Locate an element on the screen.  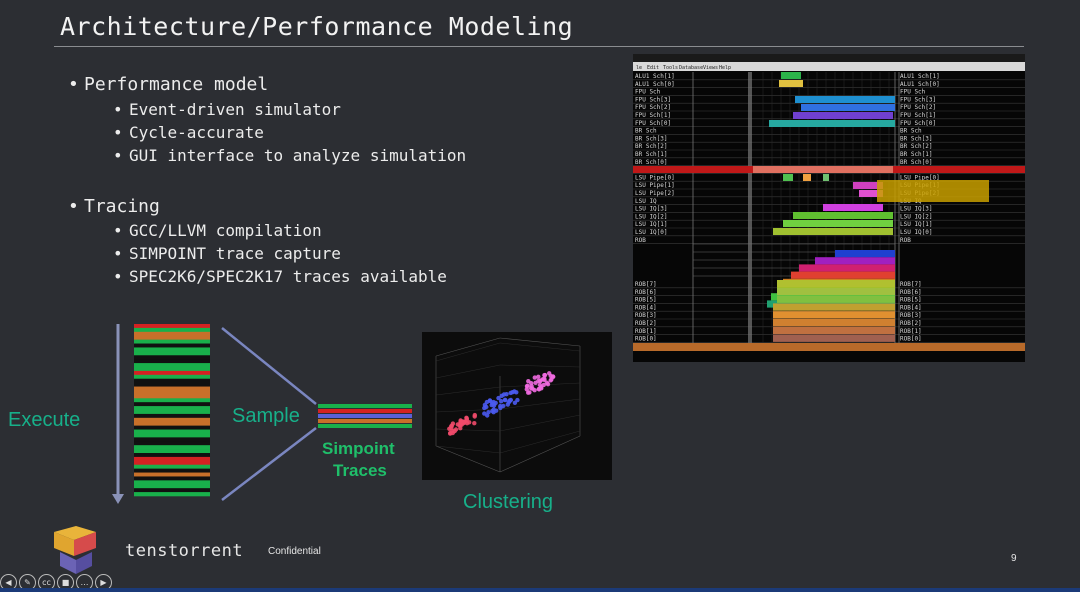
bullet-item: • Event-driven simulator is located at coordinates (227, 109).